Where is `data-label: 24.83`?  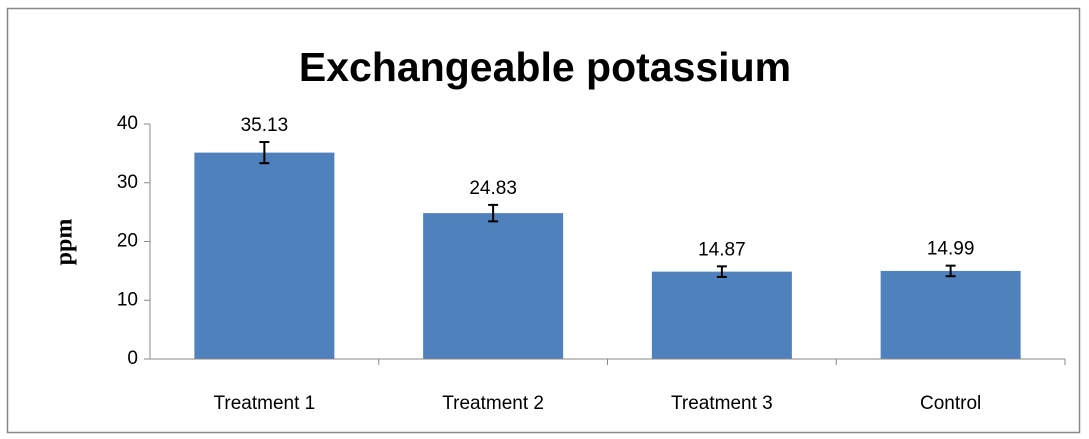 data-label: 24.83 is located at coordinates (493, 188).